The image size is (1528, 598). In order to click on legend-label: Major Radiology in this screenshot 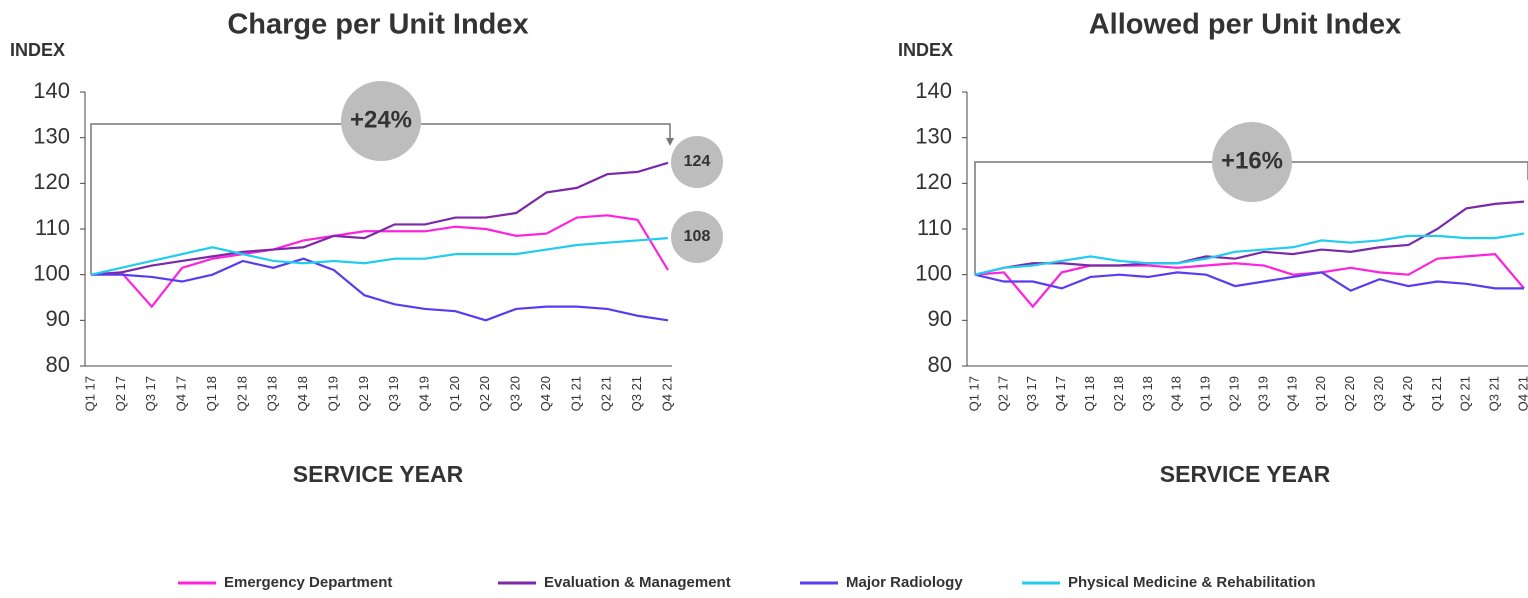, I will do `click(904, 582)`.